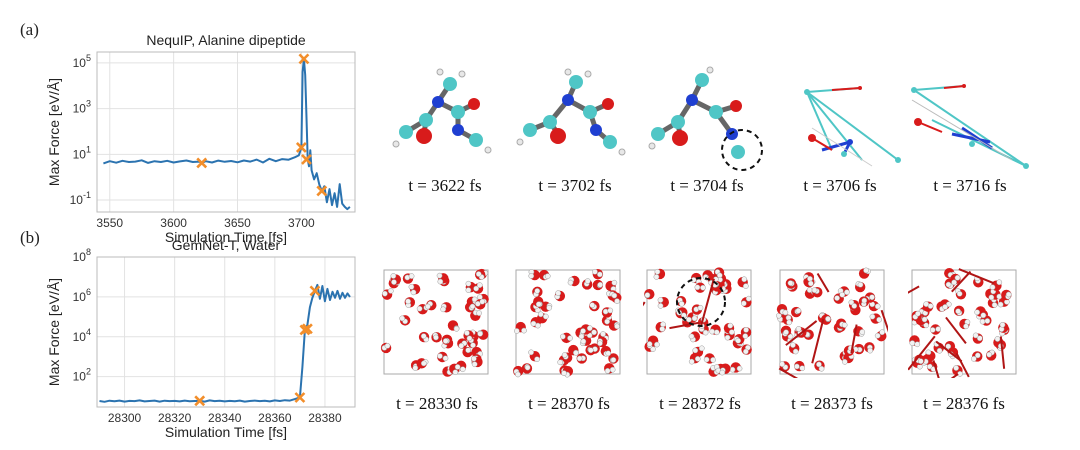 The image size is (1080, 450). I want to click on x-tick-label: 3650, so click(237, 223).